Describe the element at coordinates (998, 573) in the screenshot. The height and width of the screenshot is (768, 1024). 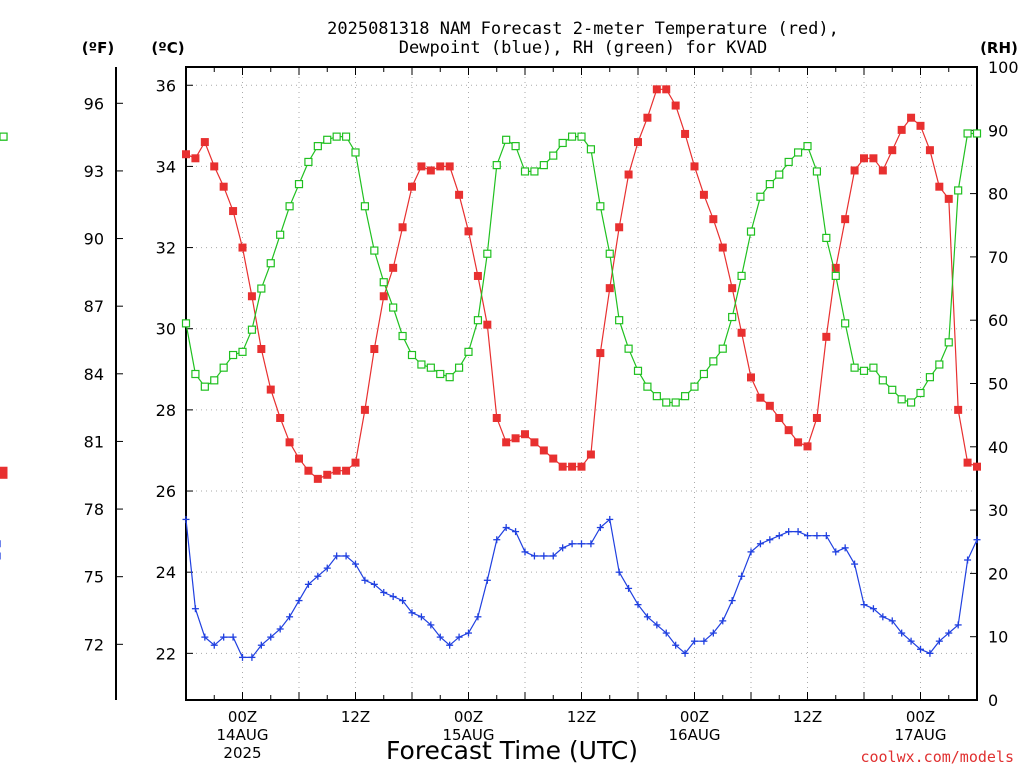
I see `y-tick-label-rh: 20` at that location.